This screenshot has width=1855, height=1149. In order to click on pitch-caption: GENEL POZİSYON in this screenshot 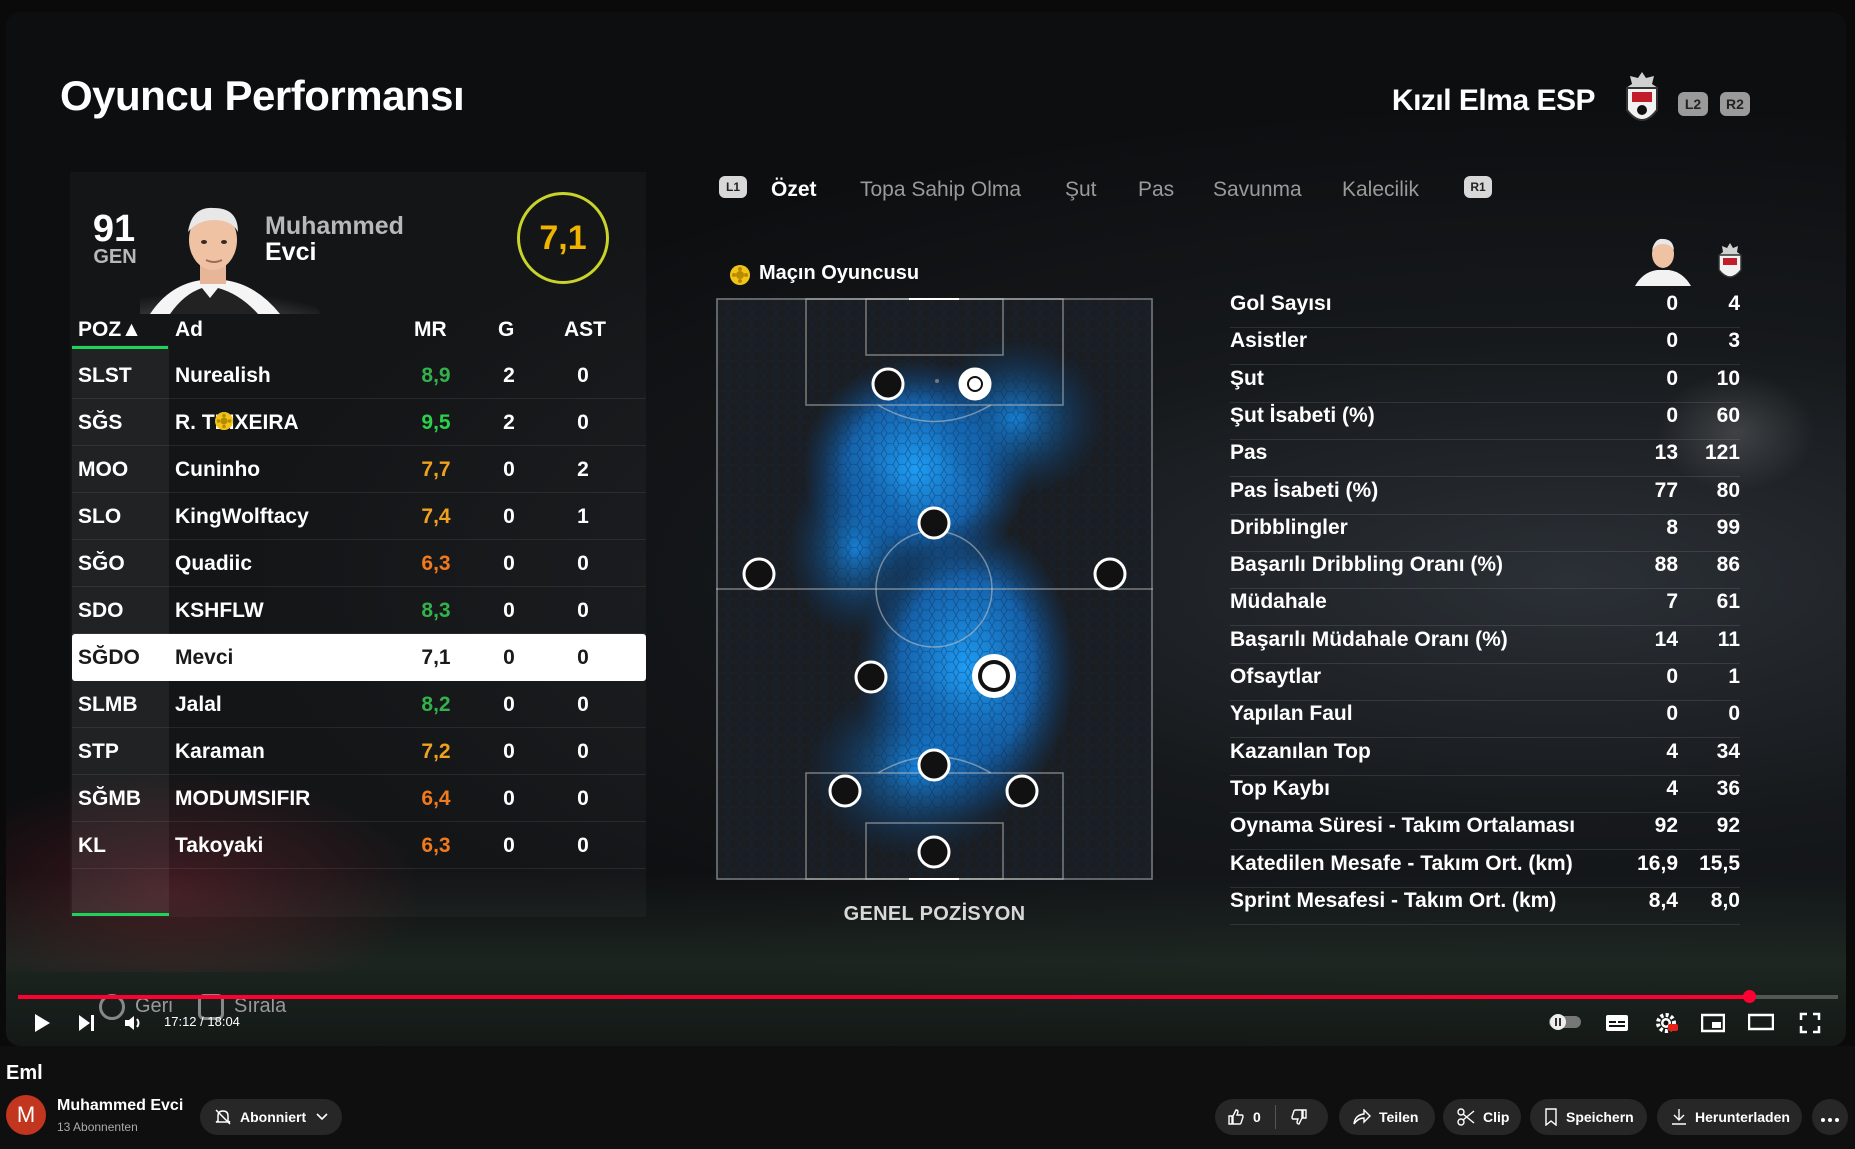, I will do `click(934, 914)`.